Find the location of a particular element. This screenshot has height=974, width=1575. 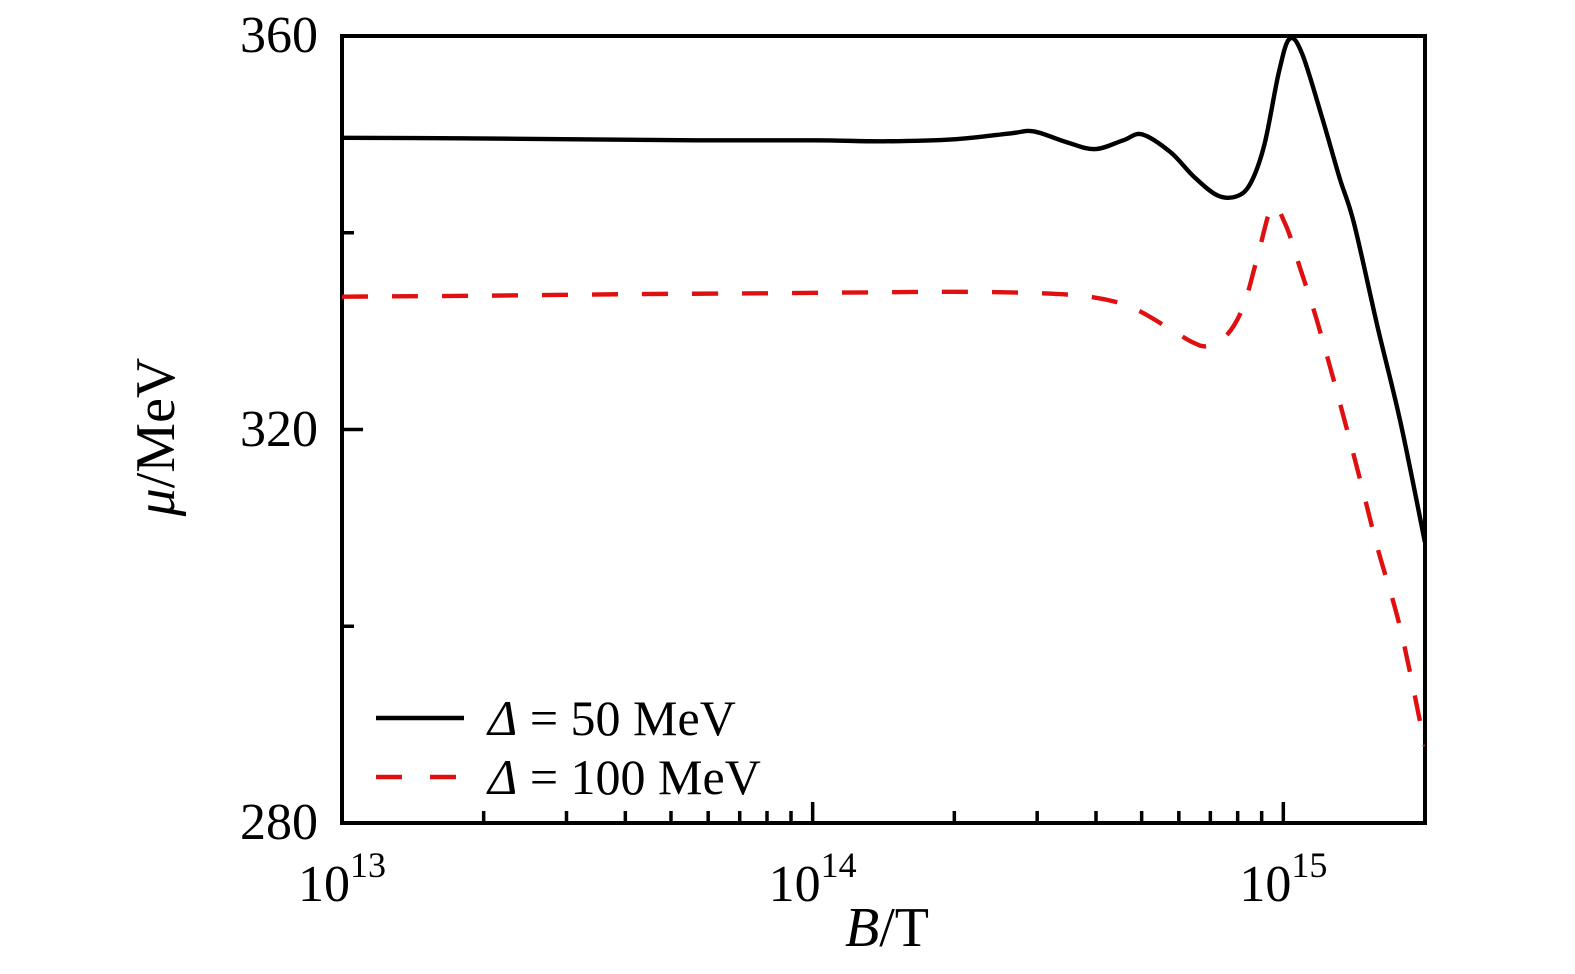

legend-item-1: Δ = 50 MeV is located at coordinates (568, 717).